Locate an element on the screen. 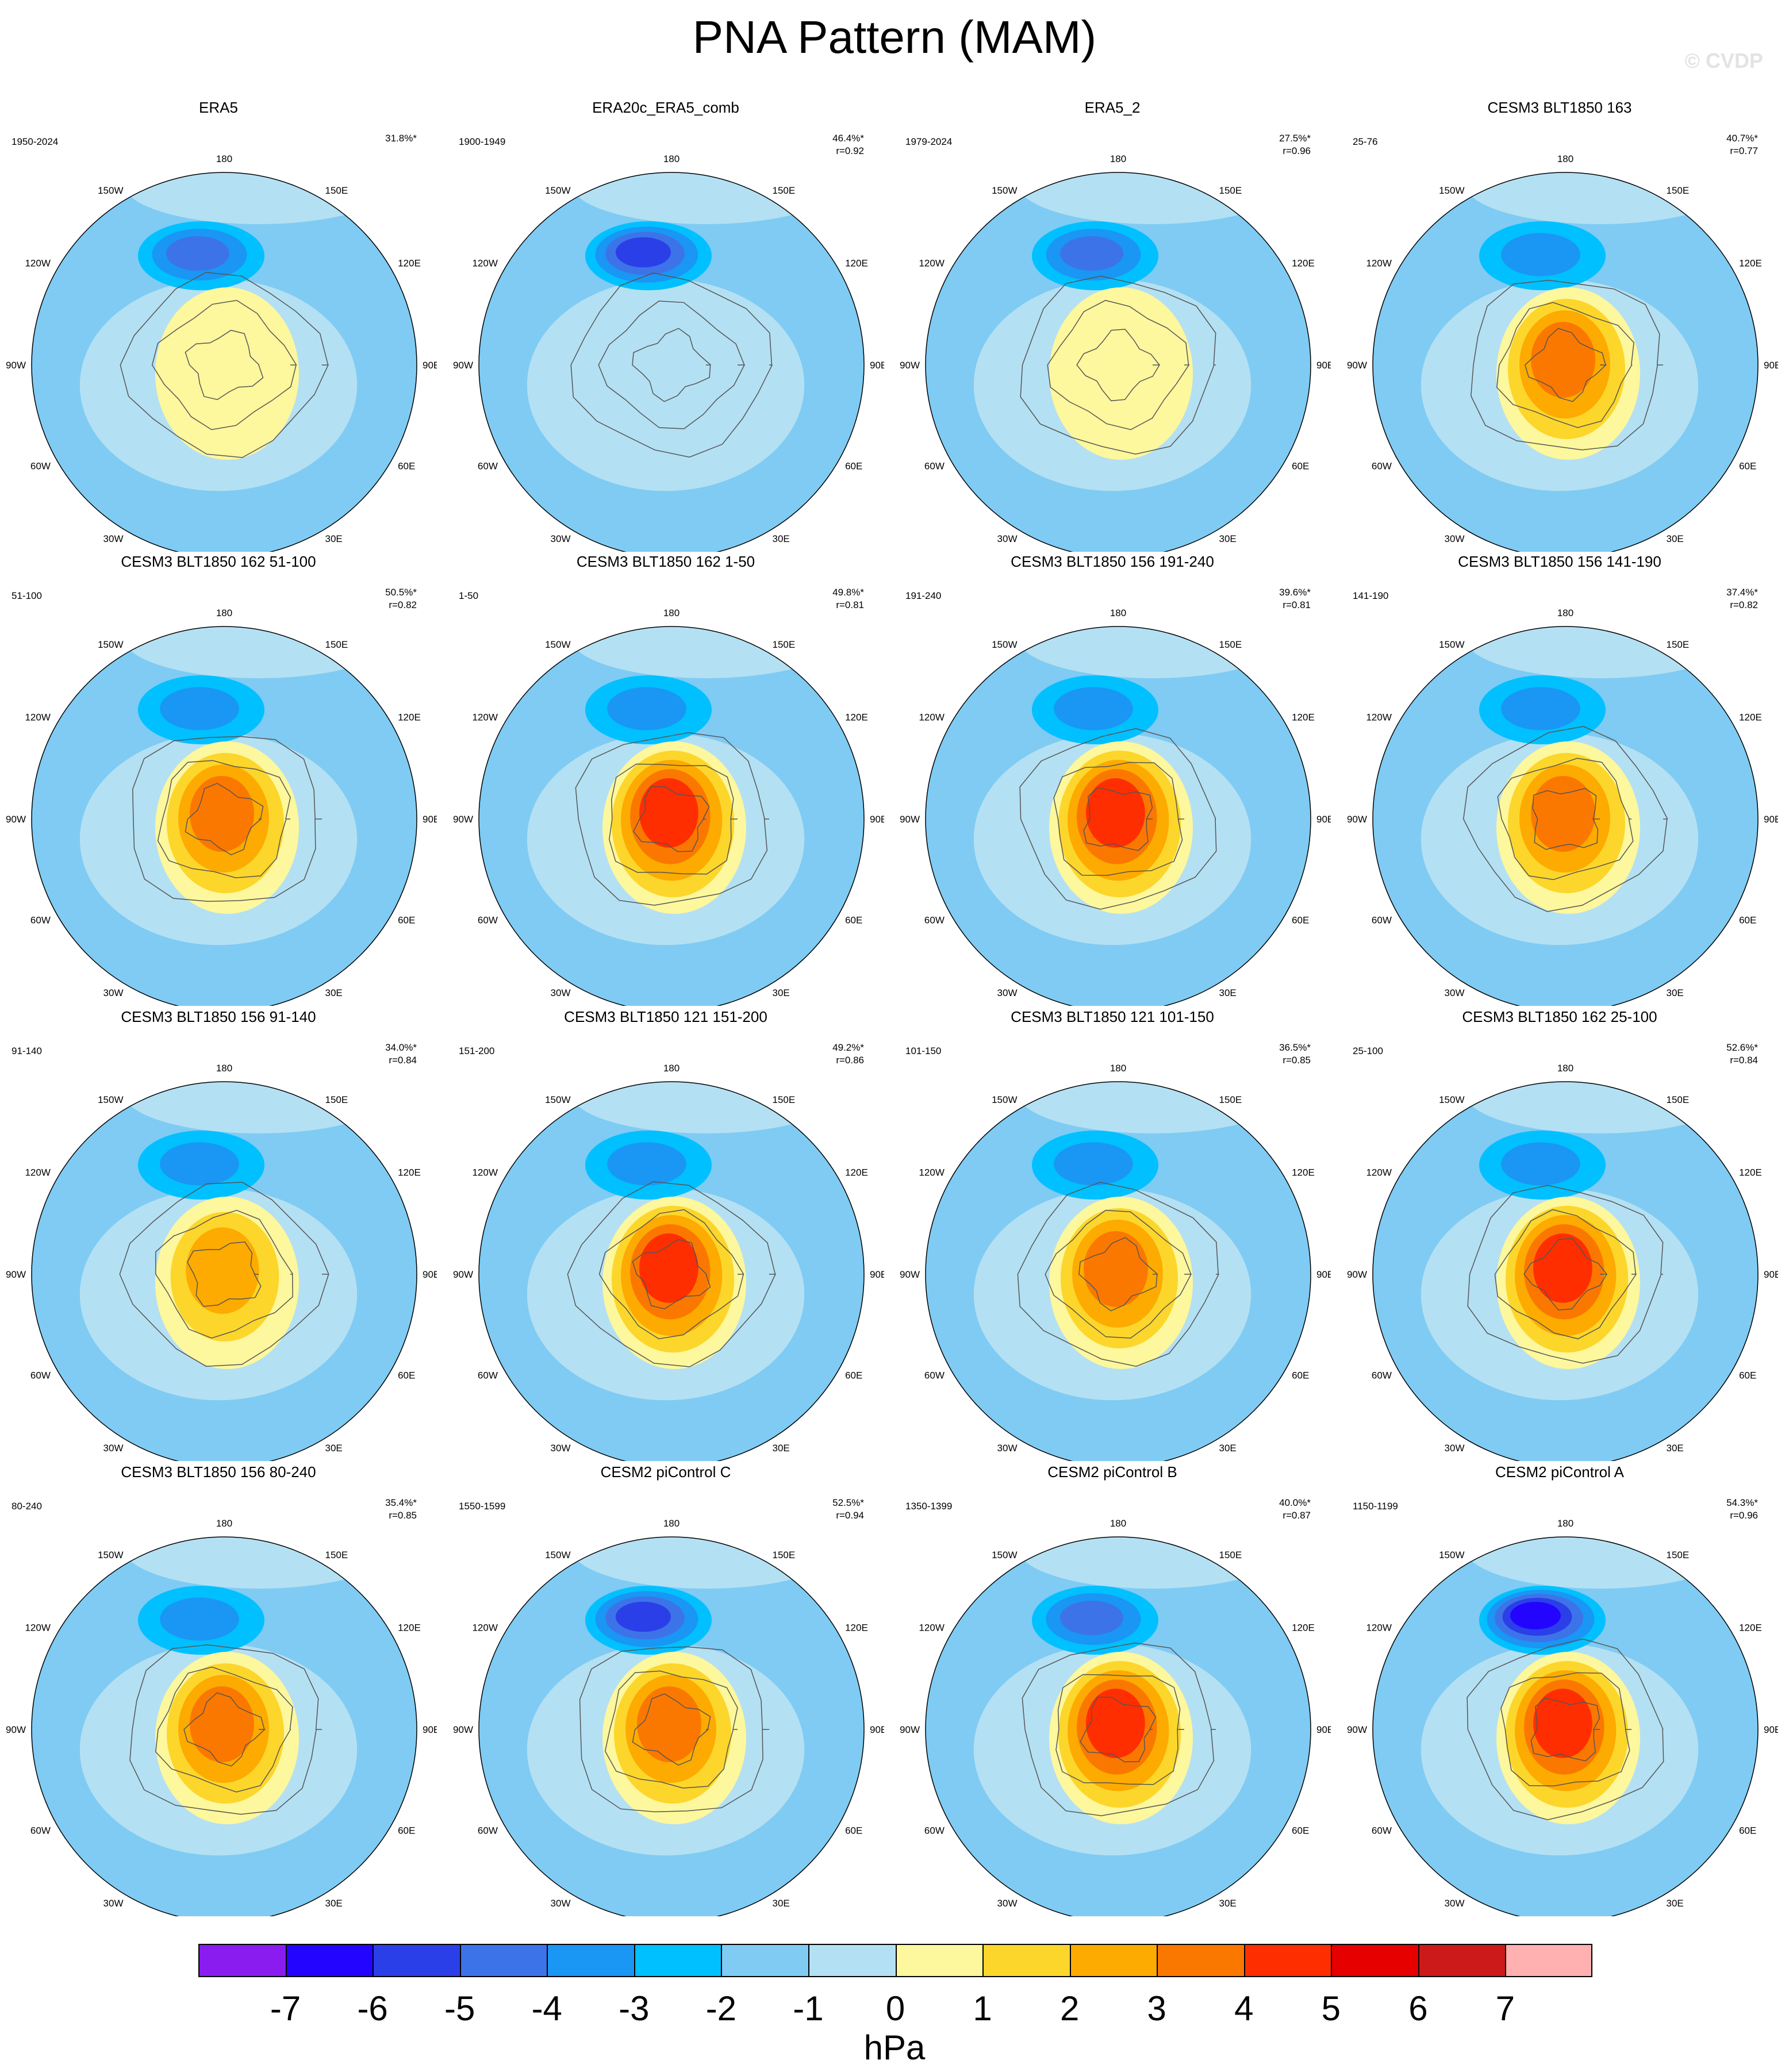 The image size is (1789, 2072). panel-period: 91-140 is located at coordinates (26, 1050).